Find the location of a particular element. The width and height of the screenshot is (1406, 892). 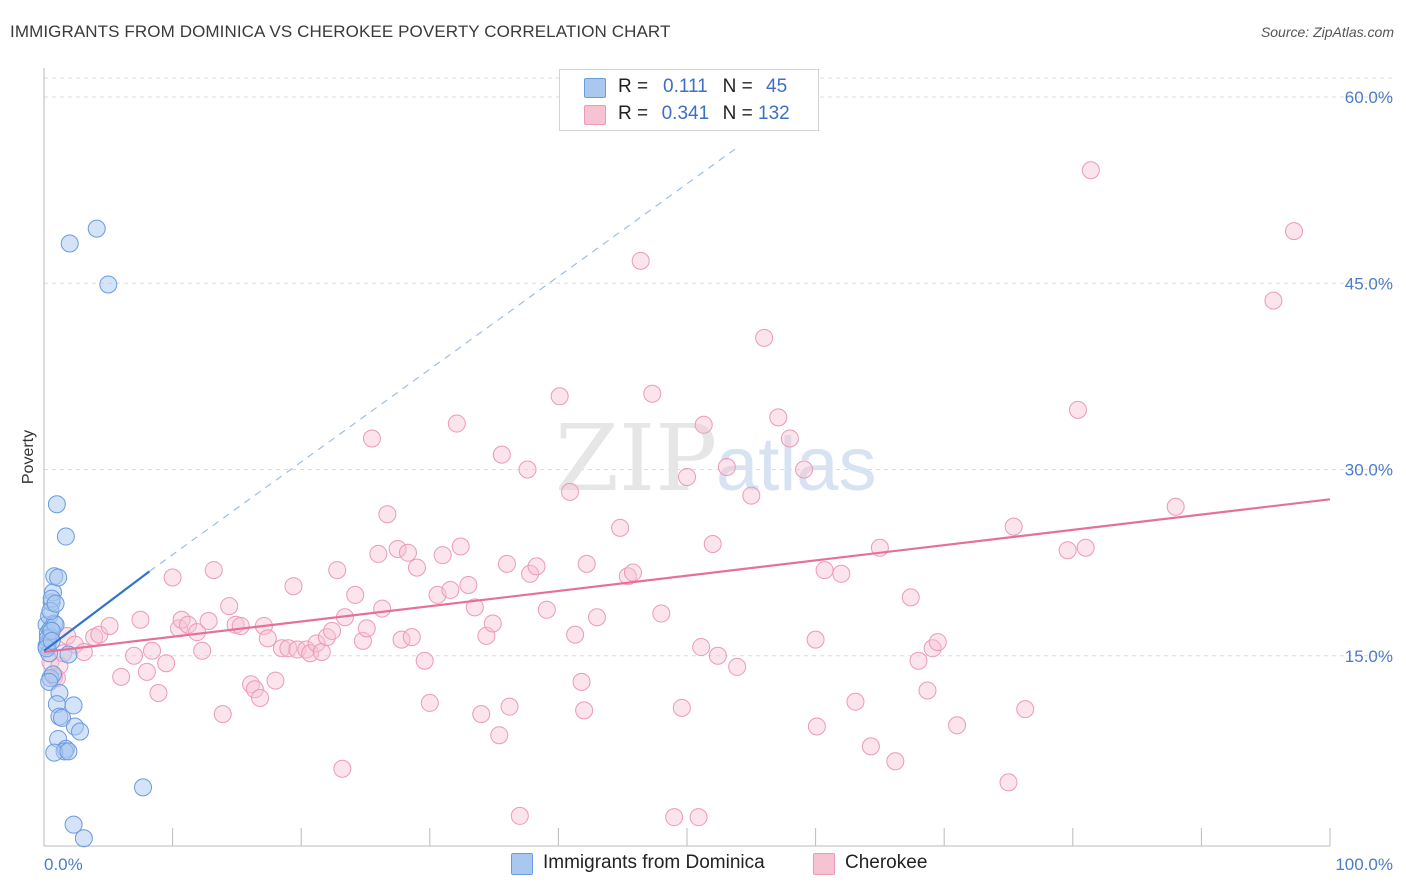

legend-r-label: R = is located at coordinates (636, 86).